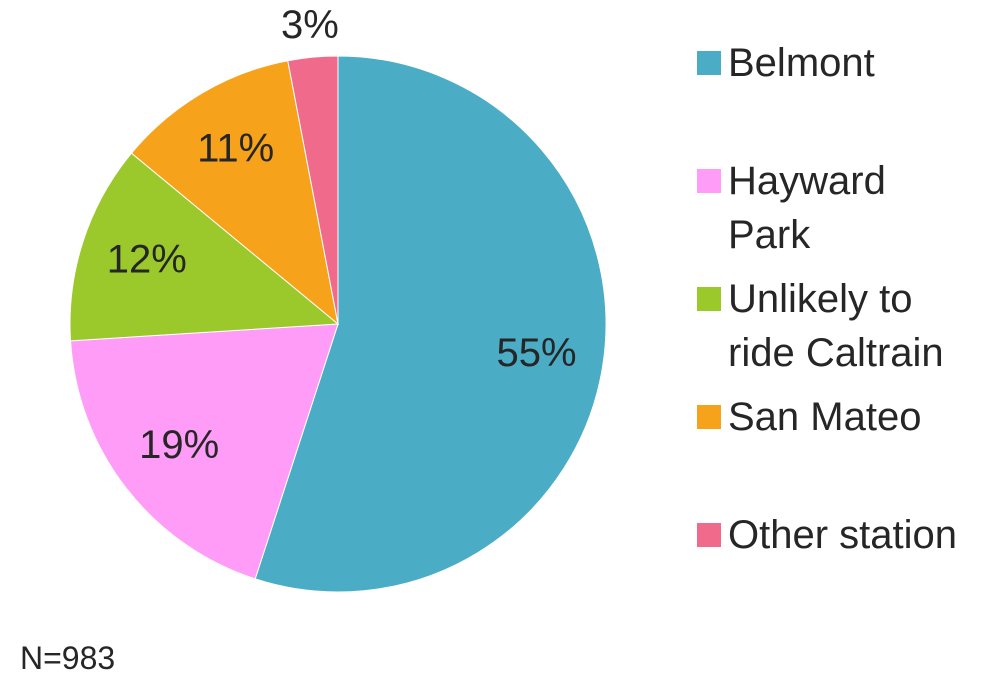 Image resolution: width=997 pixels, height=679 pixels. Describe the element at coordinates (147, 259) in the screenshot. I see `data-label: 12%` at that location.